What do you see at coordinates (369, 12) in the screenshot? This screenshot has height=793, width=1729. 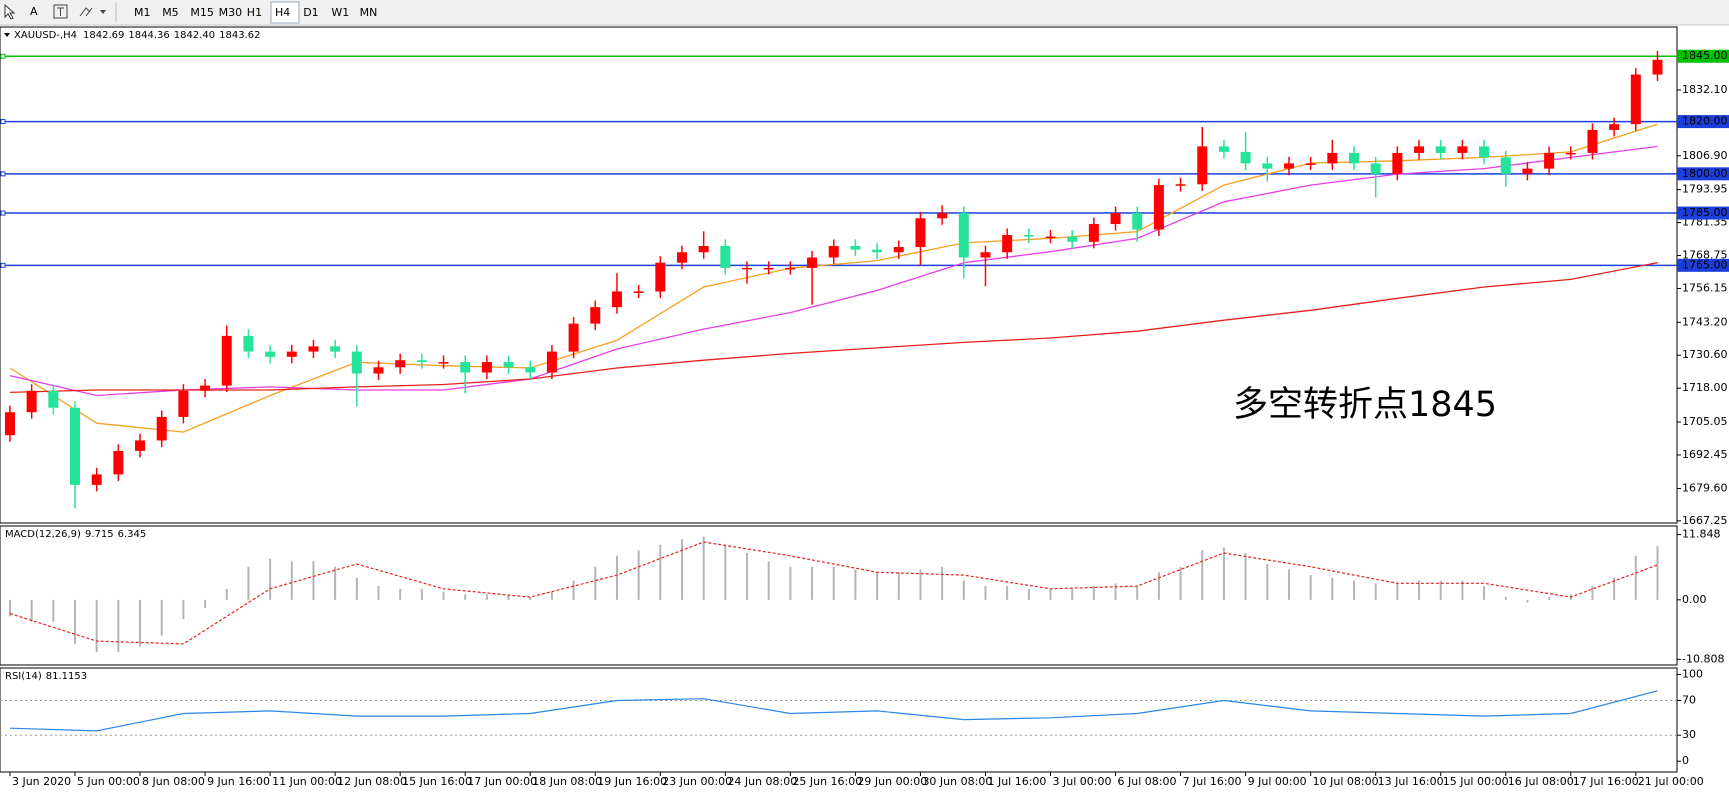 I see `timeframe-button: MN` at bounding box center [369, 12].